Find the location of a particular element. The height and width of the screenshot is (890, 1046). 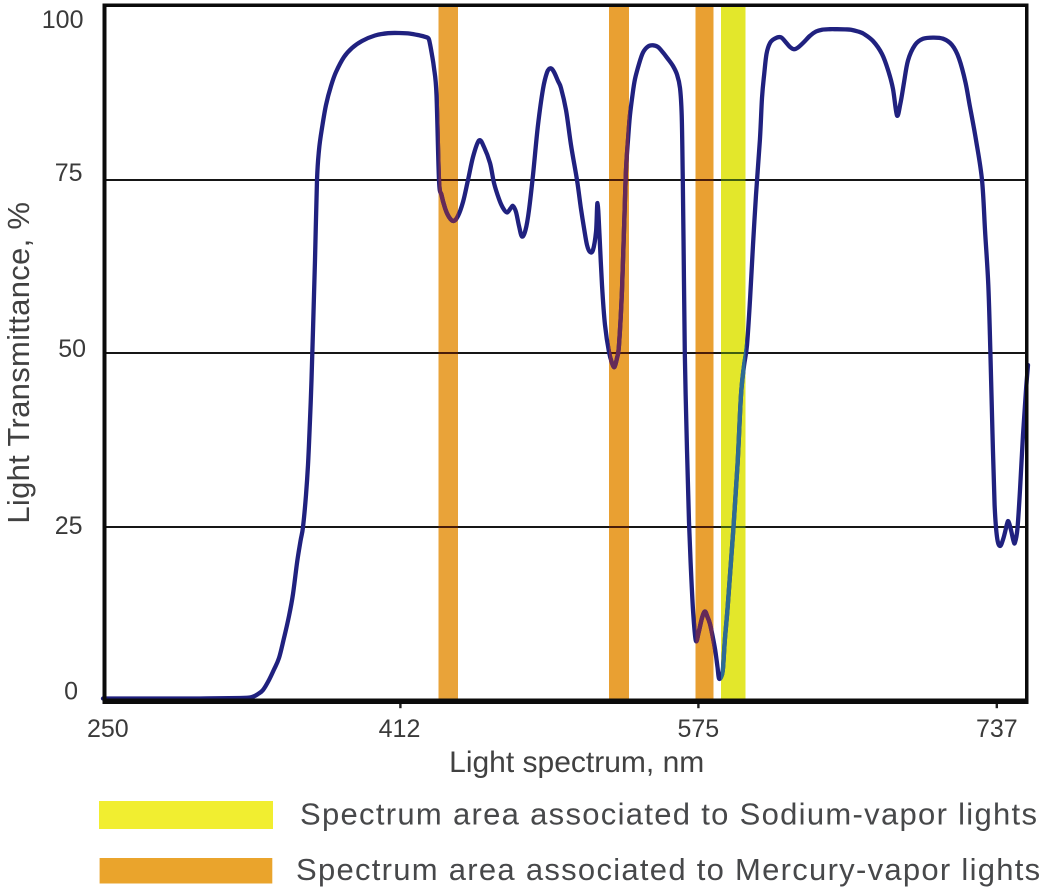

svg-text: 575 is located at coordinates (698, 729).